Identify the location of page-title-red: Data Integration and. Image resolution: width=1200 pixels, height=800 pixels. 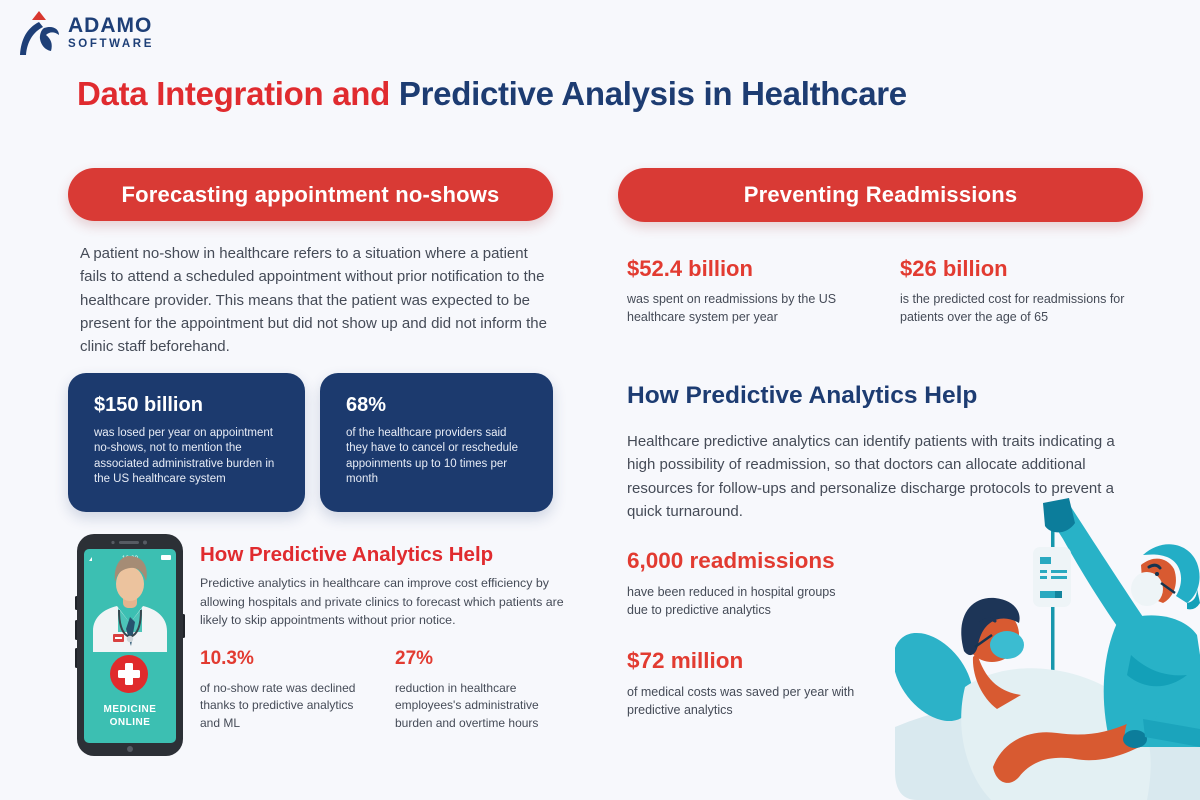
(238, 93).